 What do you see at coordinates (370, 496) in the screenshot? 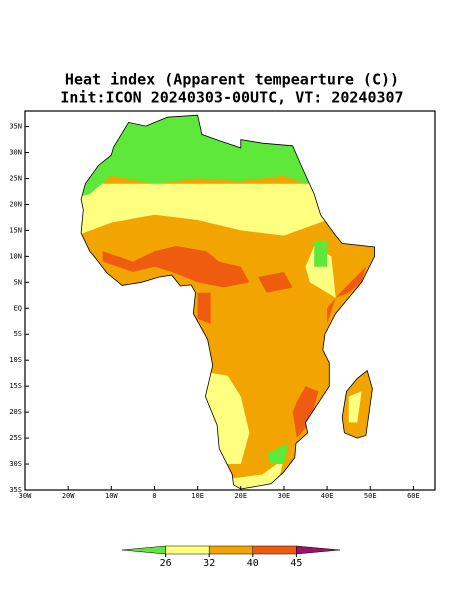
I see `x-tick-label: 50E` at bounding box center [370, 496].